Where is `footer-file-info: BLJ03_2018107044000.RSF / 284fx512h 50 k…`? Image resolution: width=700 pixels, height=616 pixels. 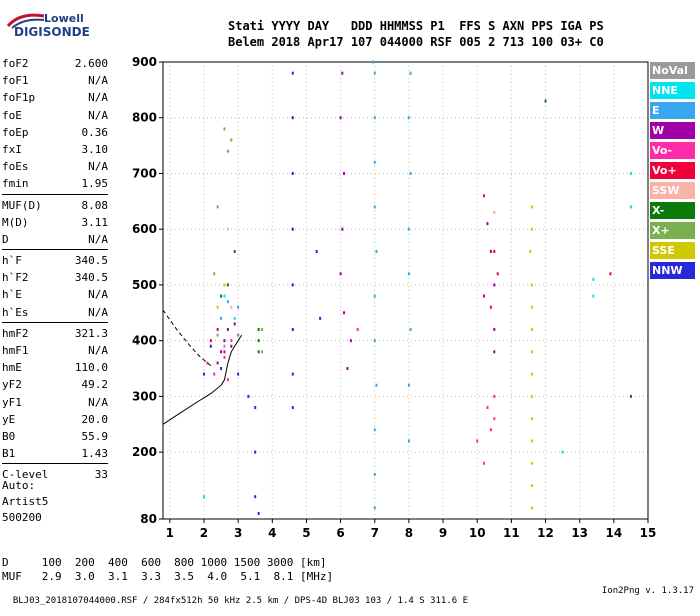
footer-file-info: BLJ03_2018107044000.RSF / 284fx512h 50 k… is located at coordinates (240, 601).